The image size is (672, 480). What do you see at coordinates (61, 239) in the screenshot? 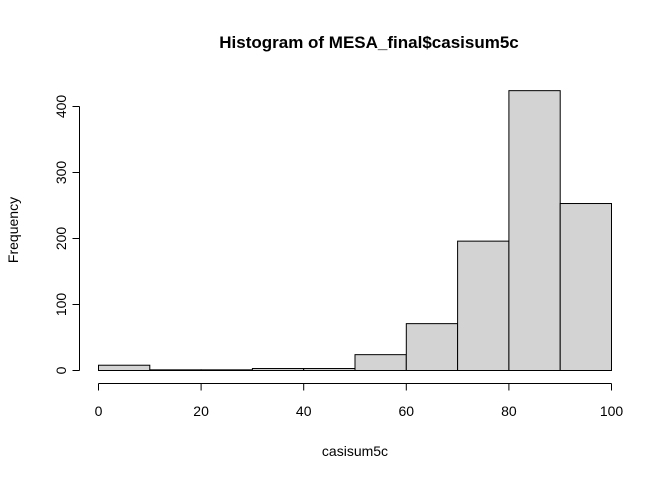
I see `y-tick-label-200: 200` at bounding box center [61, 239].